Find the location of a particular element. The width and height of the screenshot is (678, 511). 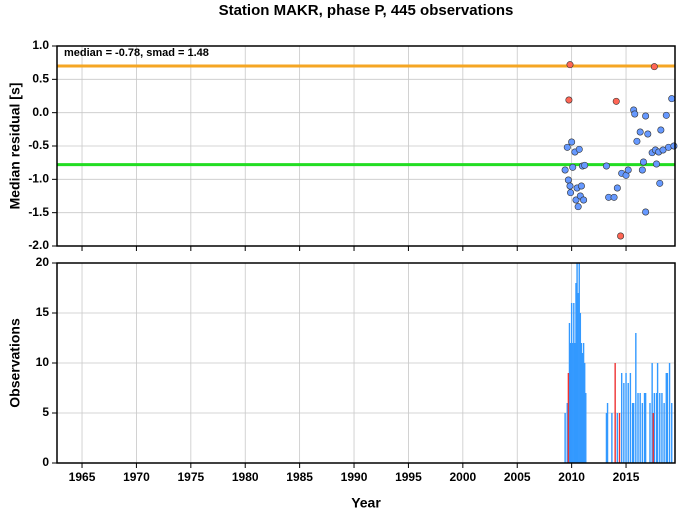

x-tick-label: 1995 is located at coordinates (408, 477).